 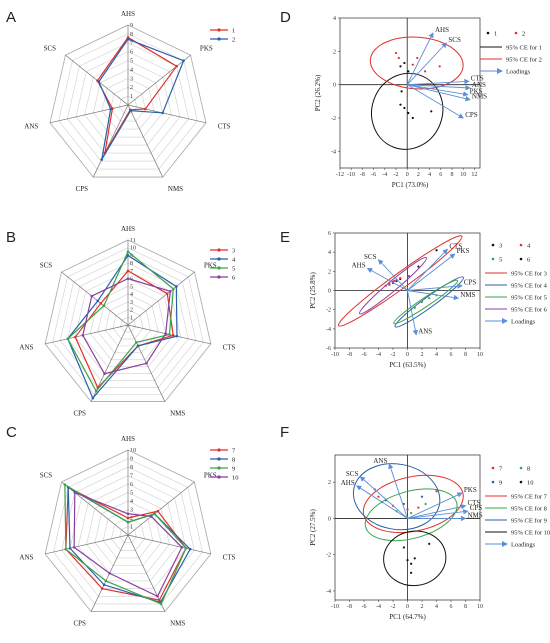 What do you see at coordinates (131, 528) in the screenshot?
I see `radar-ring-label: 1` at bounding box center [131, 528].